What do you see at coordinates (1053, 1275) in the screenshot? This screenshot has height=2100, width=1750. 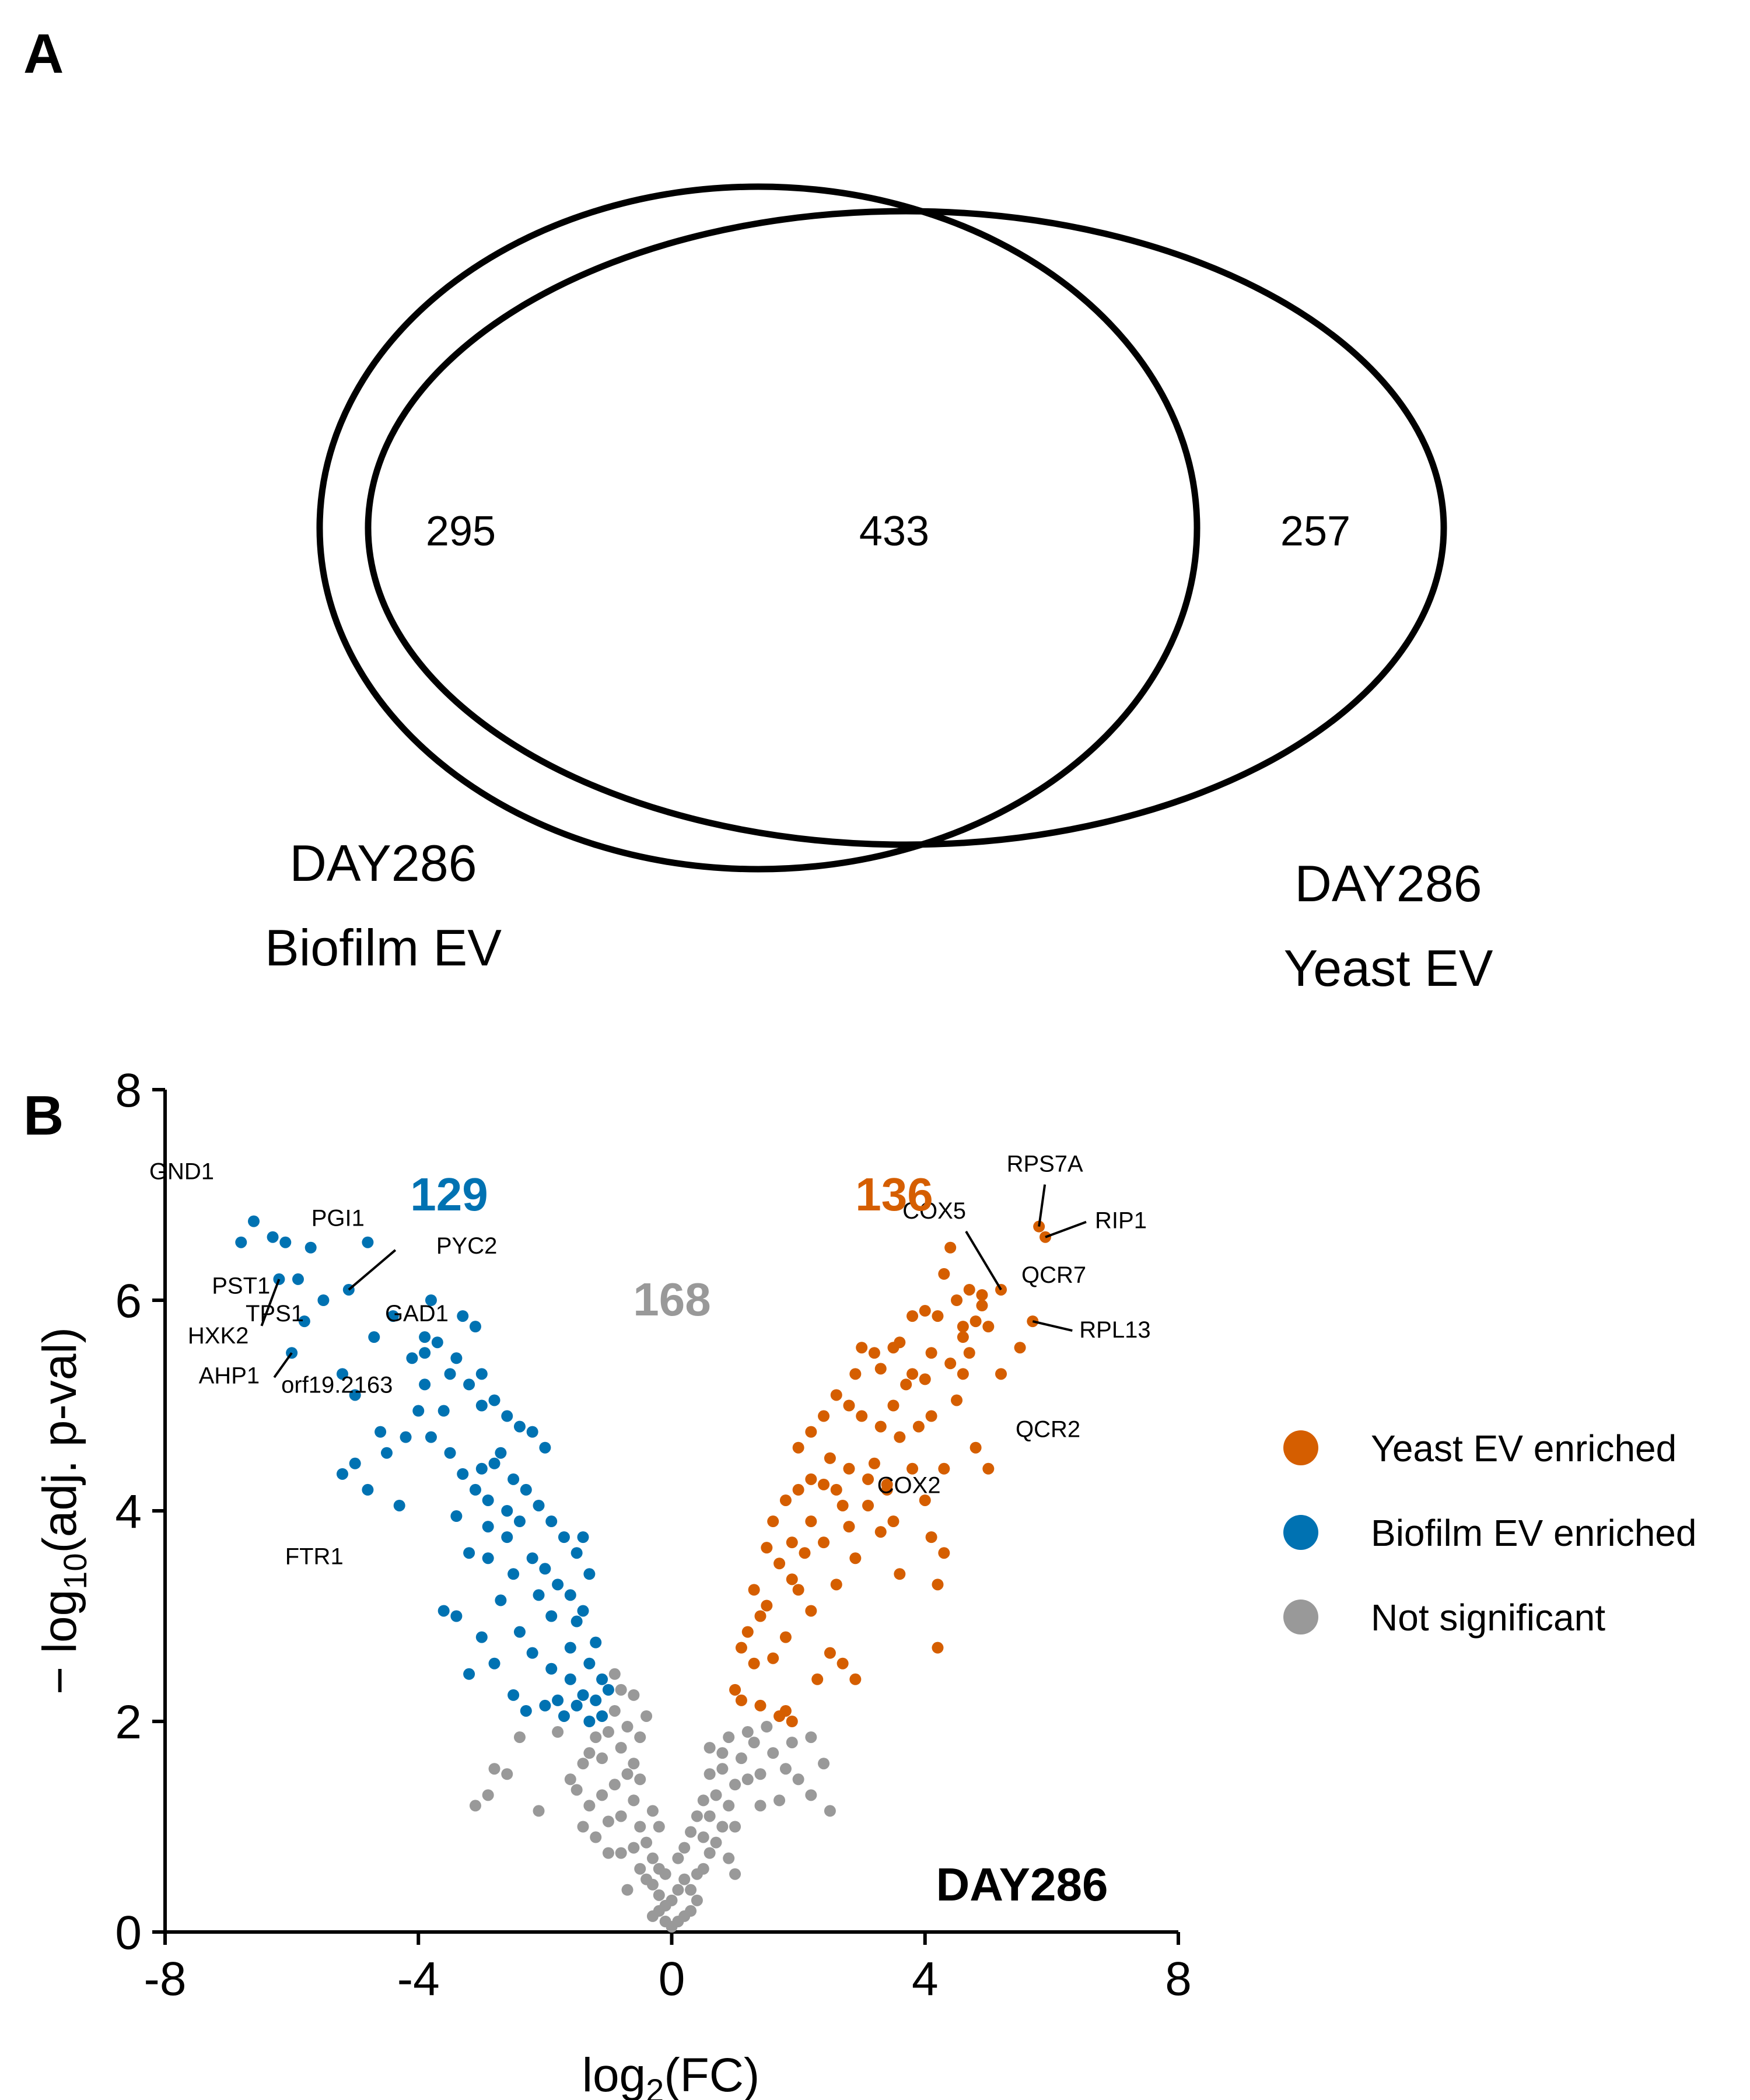 I see `gene-label: QCR7` at bounding box center [1053, 1275].